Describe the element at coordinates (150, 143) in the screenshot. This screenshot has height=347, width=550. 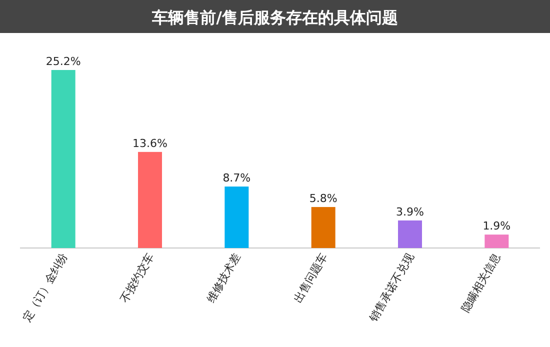
I see `data-label: 13.6%` at that location.